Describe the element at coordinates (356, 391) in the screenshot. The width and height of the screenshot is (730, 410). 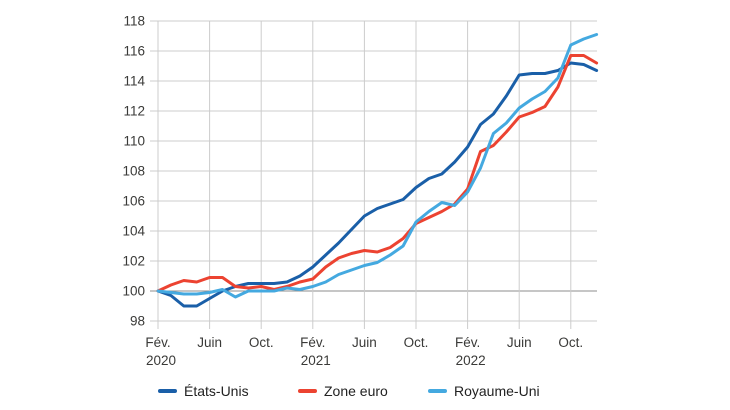
I see `legend-label-zone-euro: Zone euro` at that location.